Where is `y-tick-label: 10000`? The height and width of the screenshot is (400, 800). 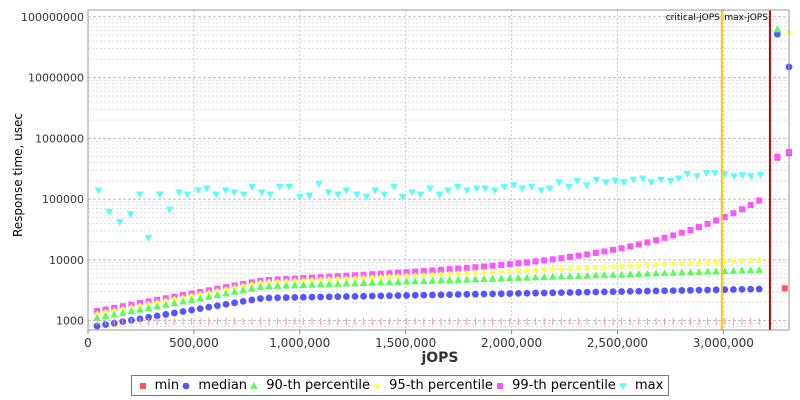 y-tick-label: 10000 is located at coordinates (66, 260).